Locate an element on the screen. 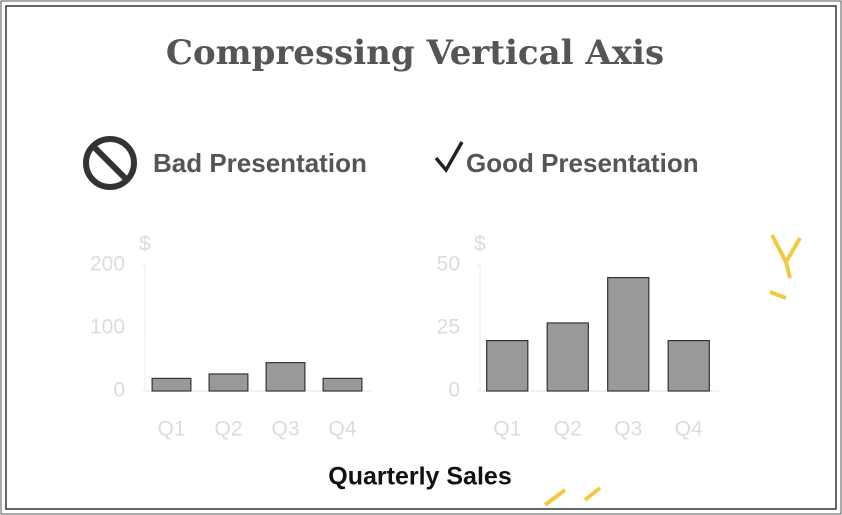 Image resolution: width=842 pixels, height=515 pixels. no-icon-slash is located at coordinates (110, 163).